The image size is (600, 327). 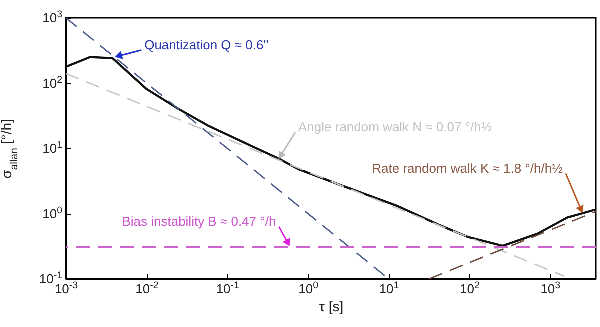 I want to click on x-axis-title: τ [s], so click(x=331, y=306).